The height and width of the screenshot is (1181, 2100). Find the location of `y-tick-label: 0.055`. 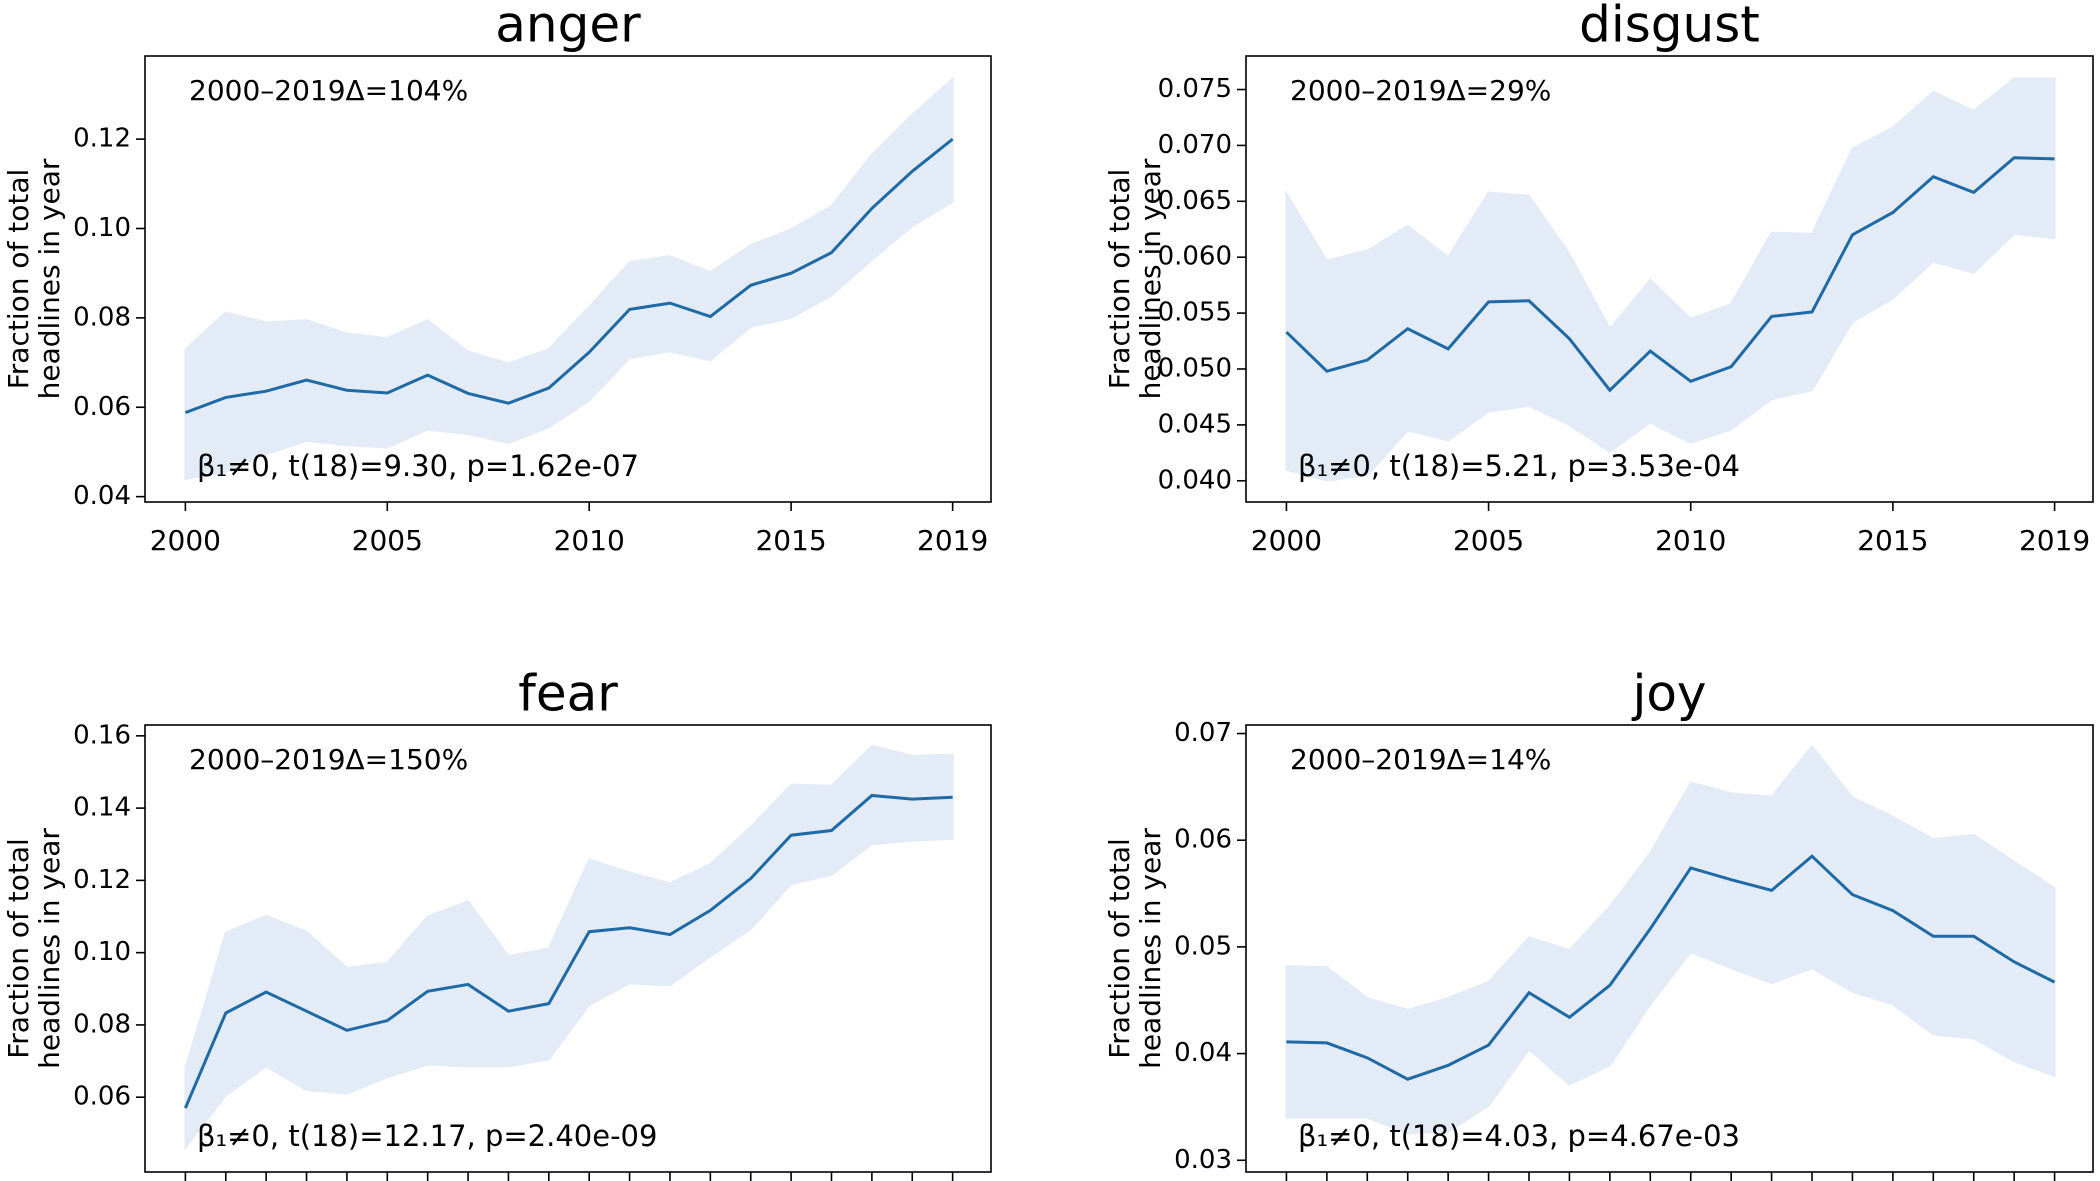

y-tick-label: 0.055 is located at coordinates (1195, 313).